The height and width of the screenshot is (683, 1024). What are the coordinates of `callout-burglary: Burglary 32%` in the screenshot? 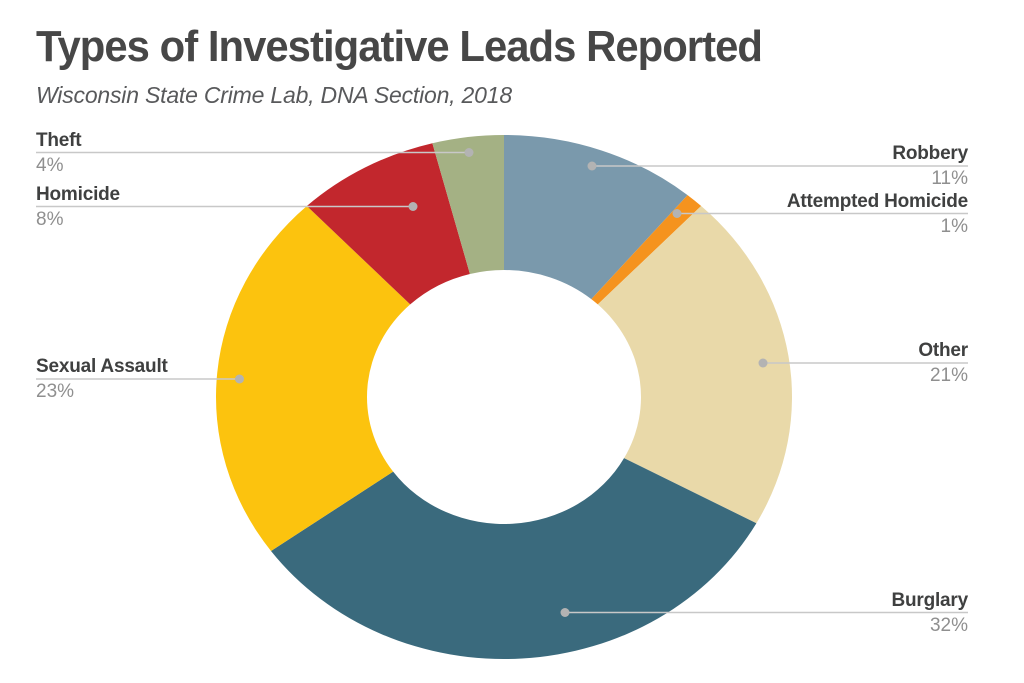 It's located at (929, 613).